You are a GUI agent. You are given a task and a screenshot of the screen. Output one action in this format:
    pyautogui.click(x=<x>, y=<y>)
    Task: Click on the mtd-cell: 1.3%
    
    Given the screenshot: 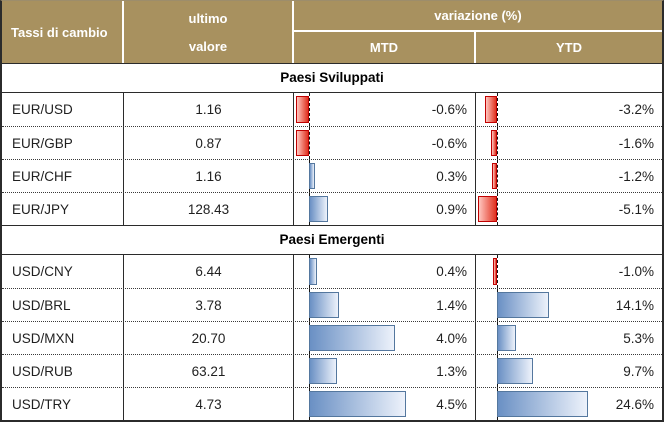 What is the action you would take?
    pyautogui.click(x=385, y=371)
    